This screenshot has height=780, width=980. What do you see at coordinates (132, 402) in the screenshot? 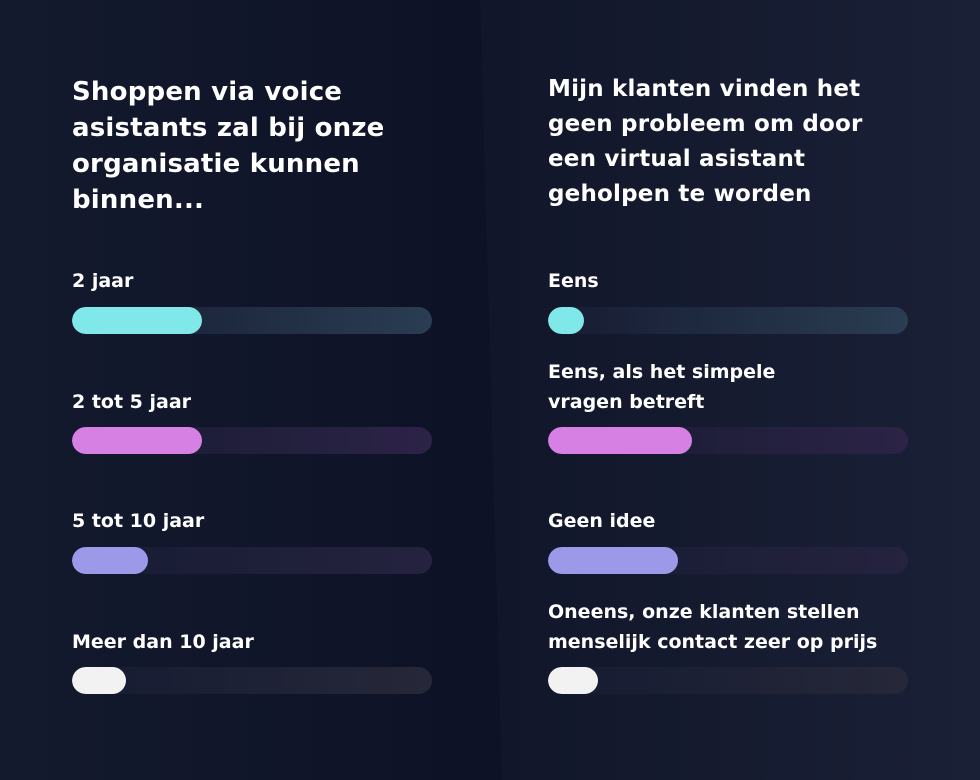
I see `bar-label: 2 tot 5 jaar` at bounding box center [132, 402].